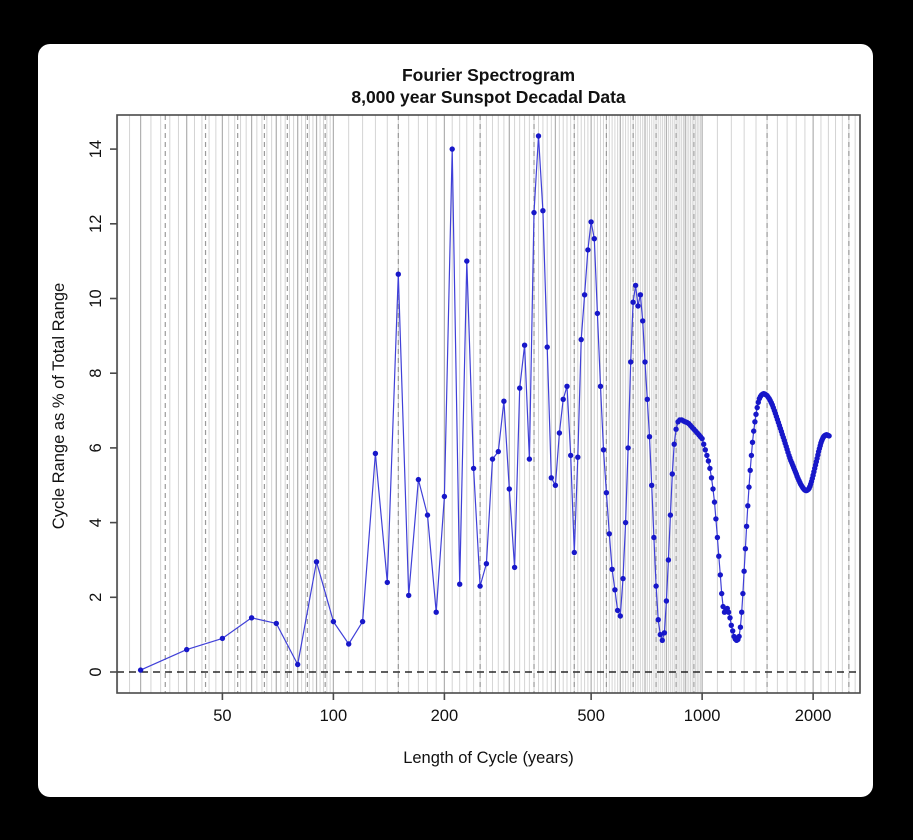 The height and width of the screenshot is (840, 913). Describe the element at coordinates (96, 597) in the screenshot. I see `y-tick-label: 2` at that location.